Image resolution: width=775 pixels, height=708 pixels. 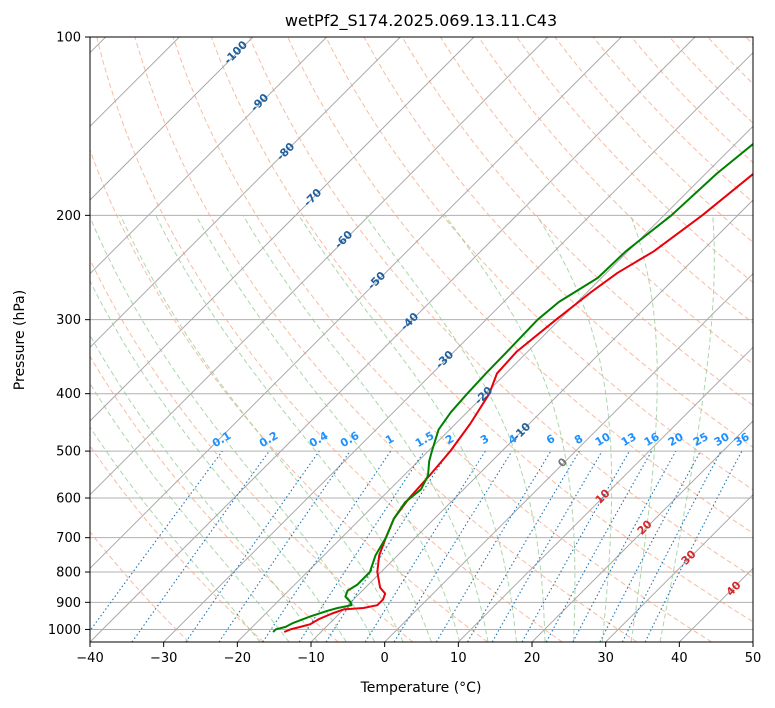 What do you see at coordinates (68, 38) in the screenshot?
I see `y-tick-label: 100` at bounding box center [68, 38].